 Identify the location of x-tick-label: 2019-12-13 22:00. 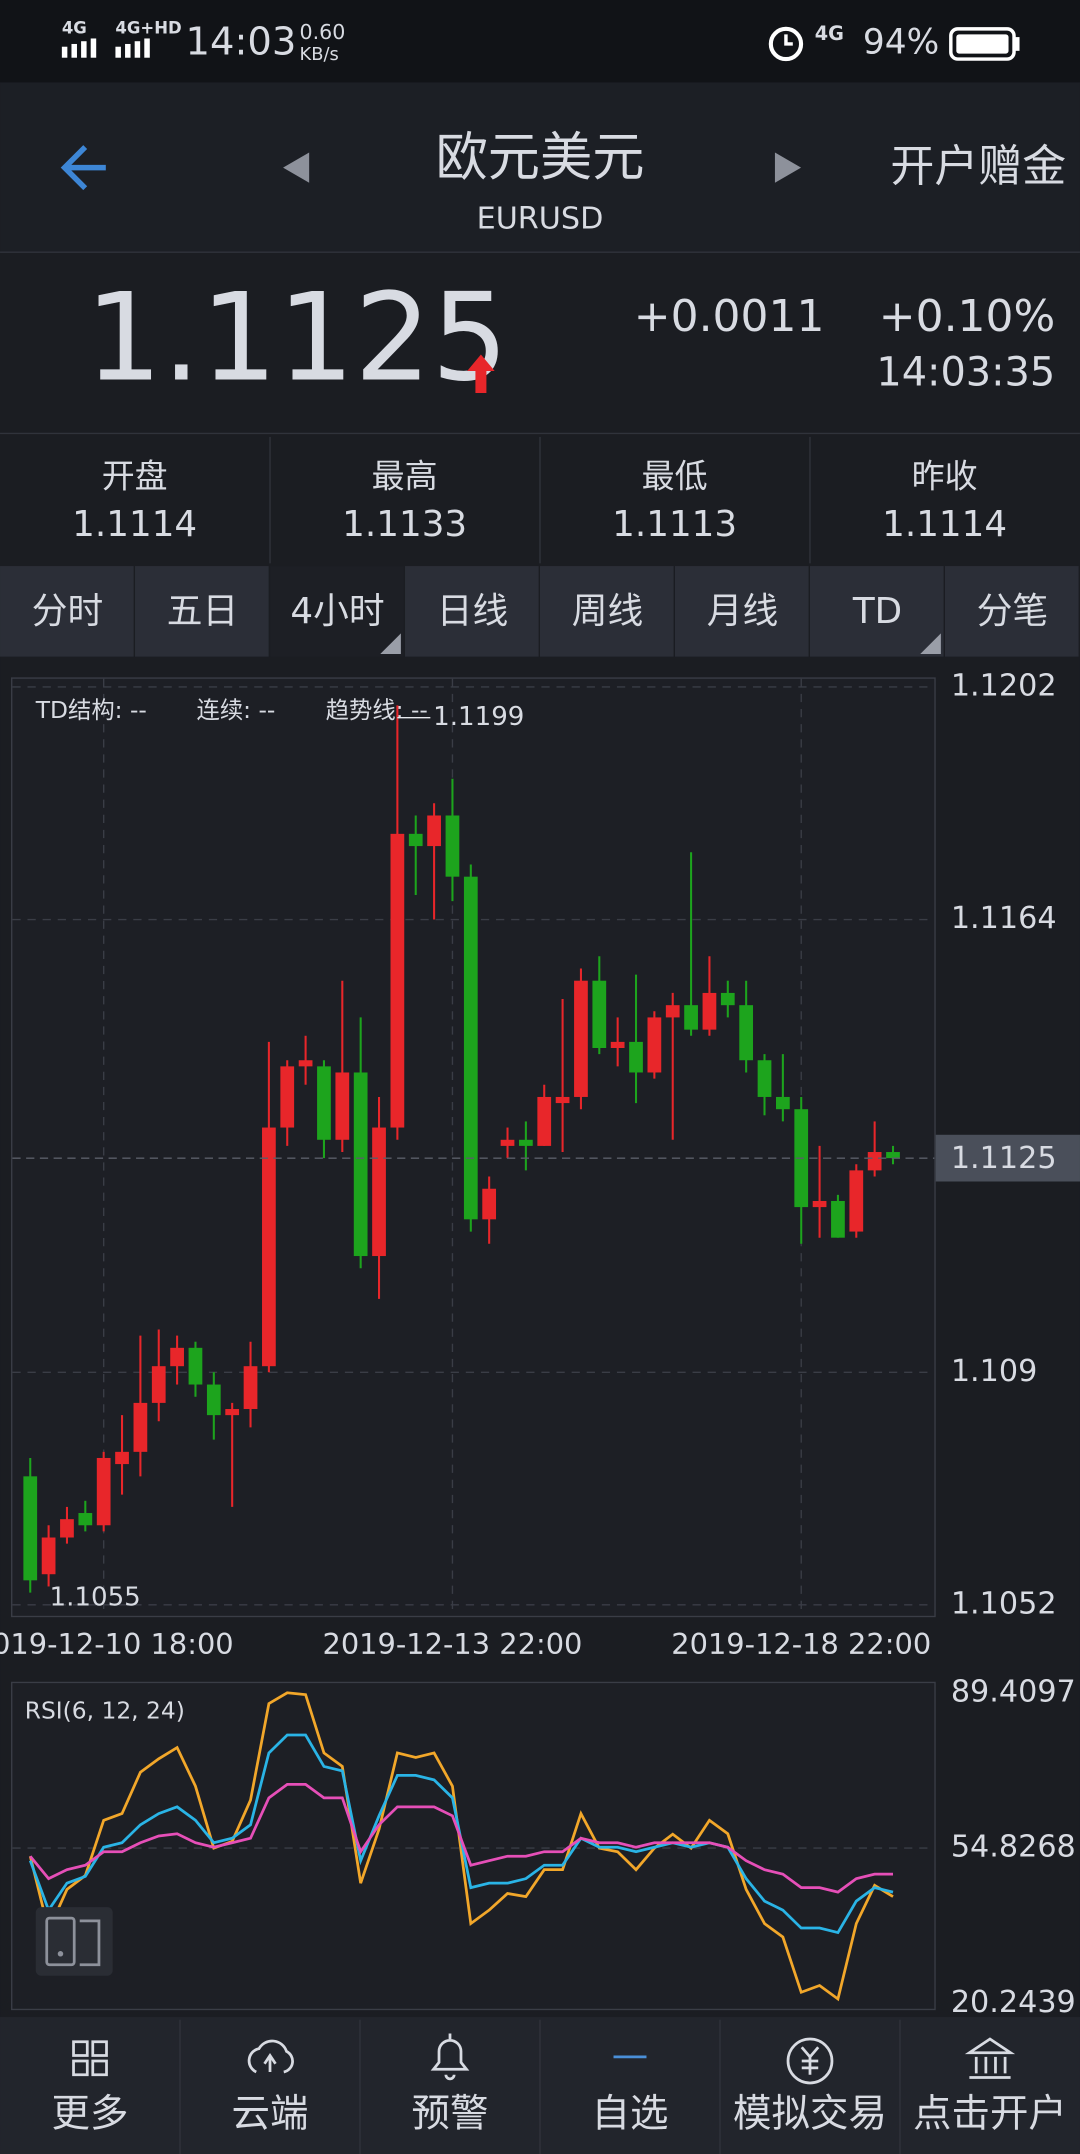
(452, 1644).